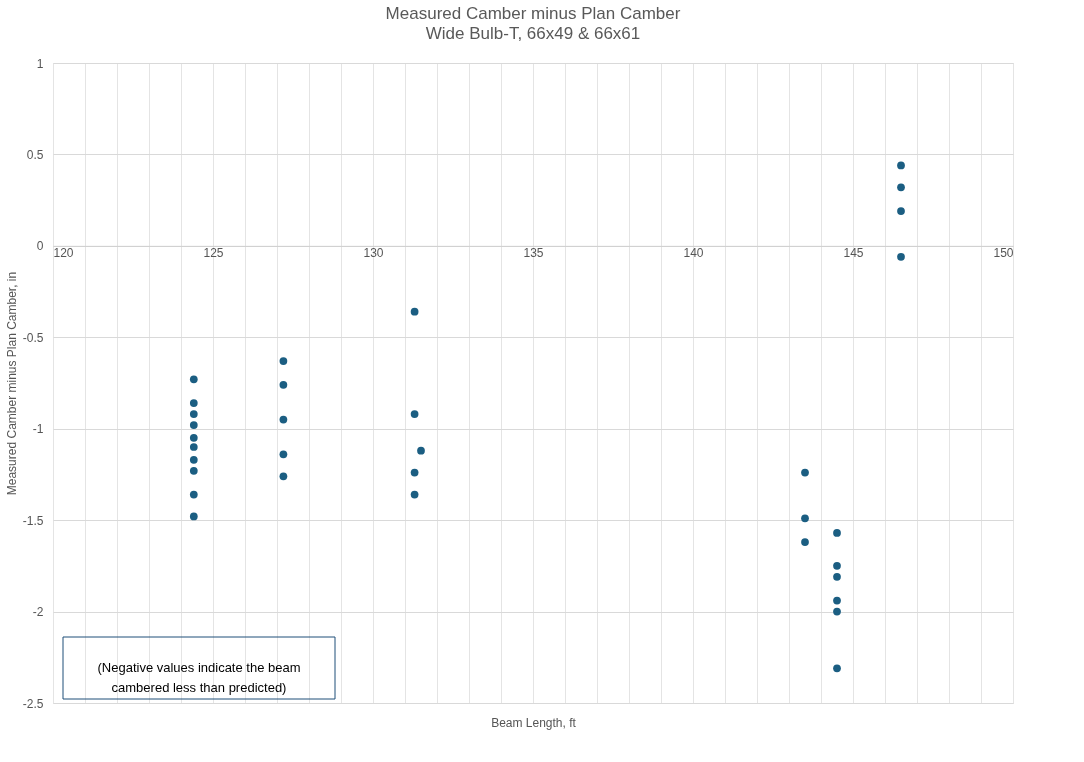 This screenshot has height=762, width=1084. I want to click on x-tick-label: 150, so click(1003, 253).